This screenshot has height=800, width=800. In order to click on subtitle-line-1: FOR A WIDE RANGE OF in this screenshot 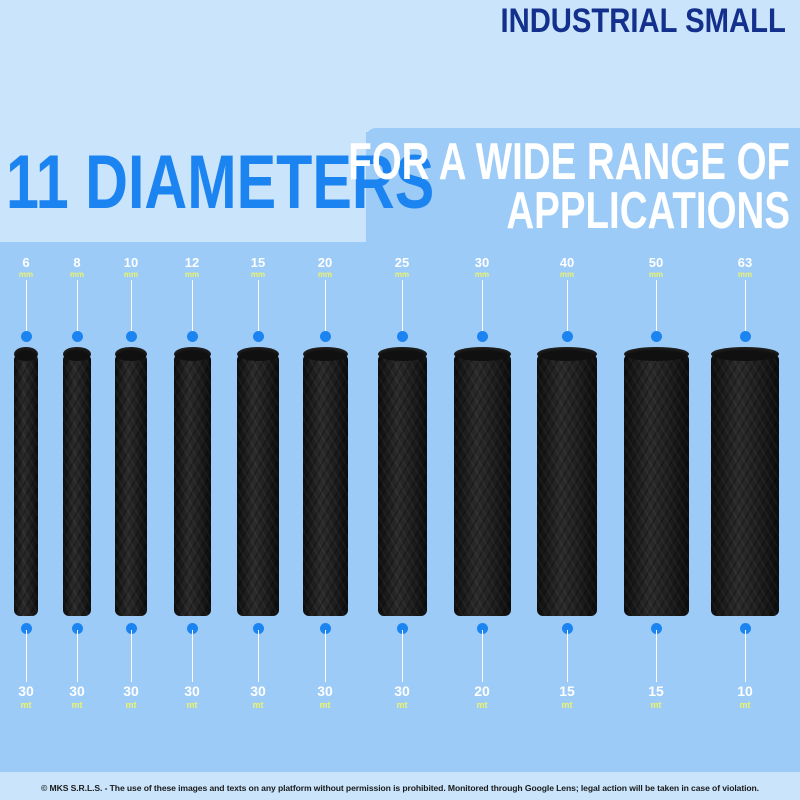, I will do `click(569, 162)`.